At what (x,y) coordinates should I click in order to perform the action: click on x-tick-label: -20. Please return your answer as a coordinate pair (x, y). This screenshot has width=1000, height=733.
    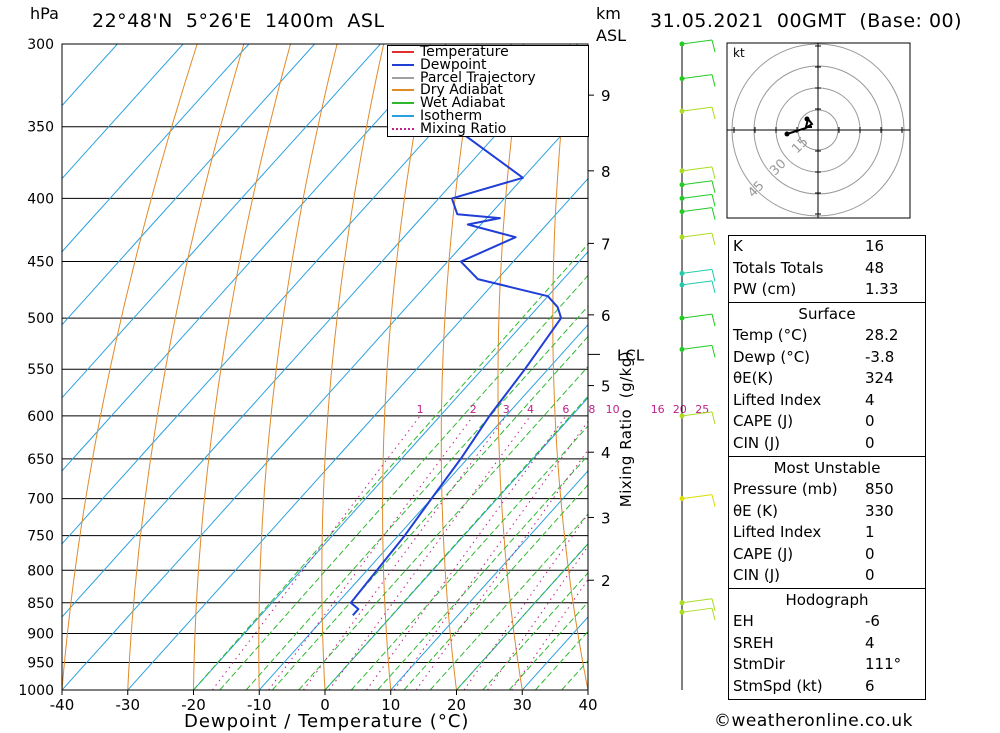
    Looking at the image, I should click on (193, 705).